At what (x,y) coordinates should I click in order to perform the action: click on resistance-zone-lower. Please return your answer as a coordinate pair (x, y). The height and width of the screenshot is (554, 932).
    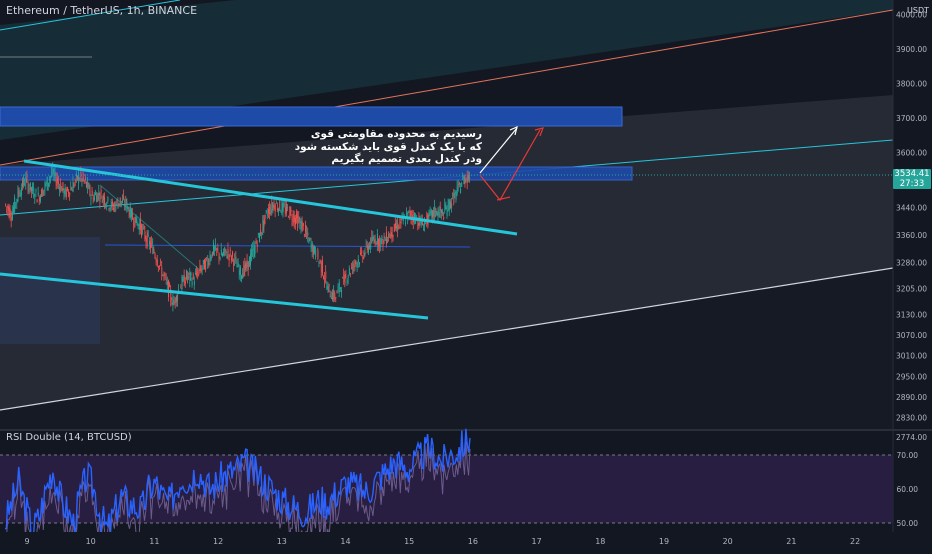
    Looking at the image, I should click on (316, 173).